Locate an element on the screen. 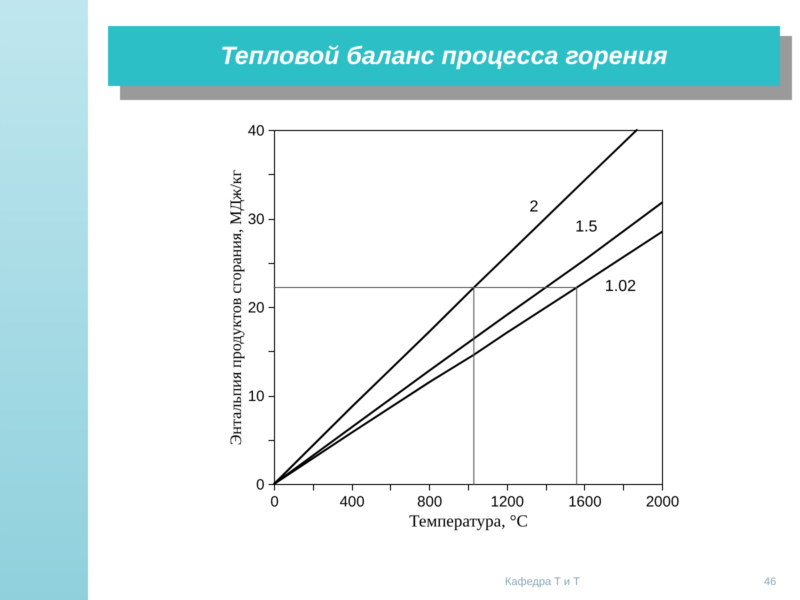 The width and height of the screenshot is (800, 600). x-tick-label: 1600 is located at coordinates (585, 502).